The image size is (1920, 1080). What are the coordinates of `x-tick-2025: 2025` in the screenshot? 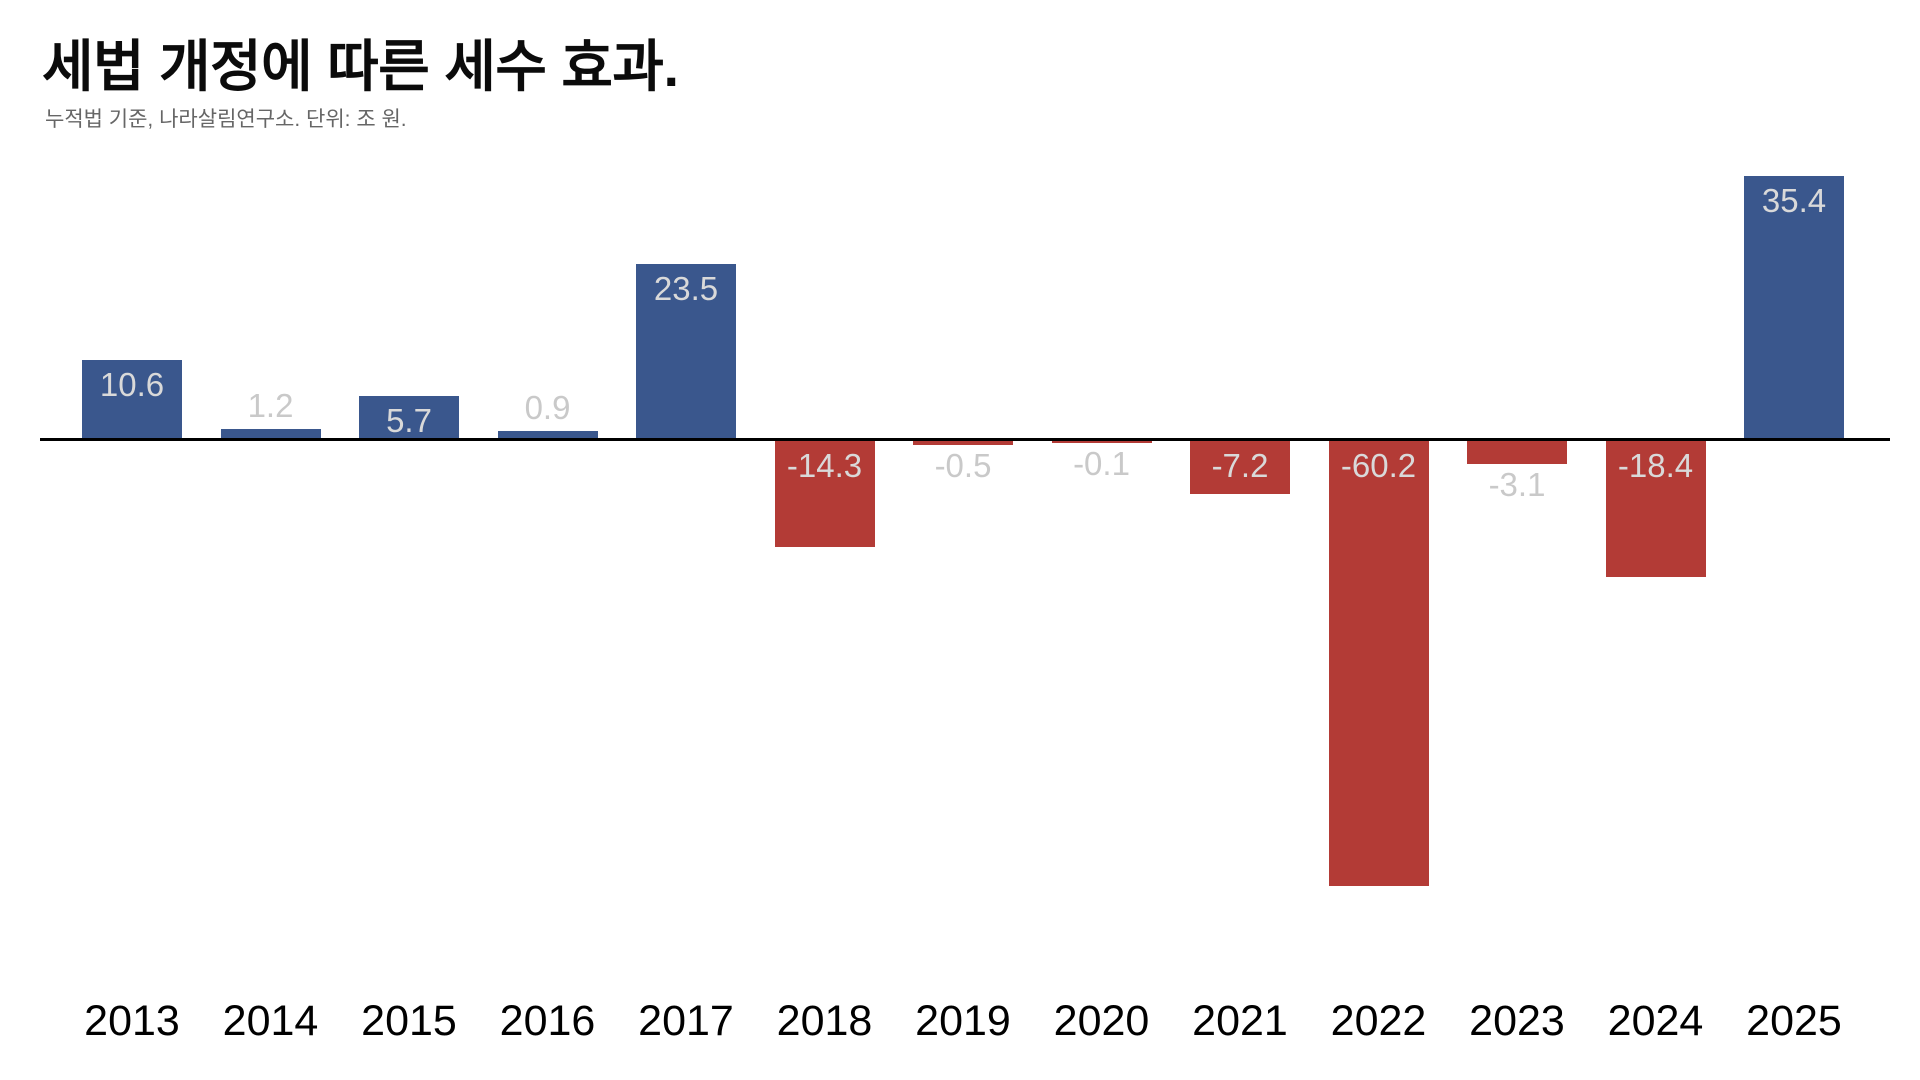 It's located at (1794, 1021).